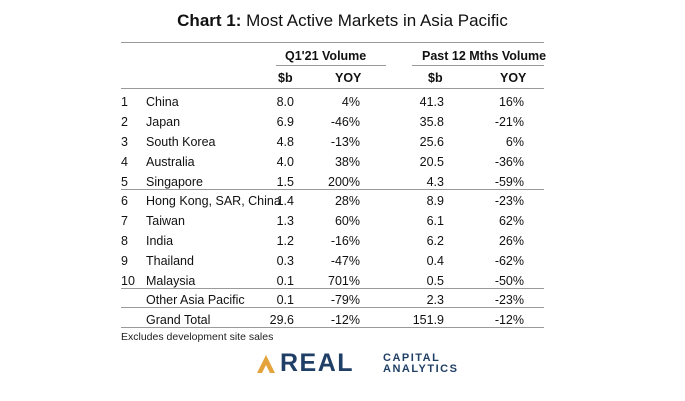  Describe the element at coordinates (345, 261) in the screenshot. I see `row-q1-yoy: -47%` at that location.